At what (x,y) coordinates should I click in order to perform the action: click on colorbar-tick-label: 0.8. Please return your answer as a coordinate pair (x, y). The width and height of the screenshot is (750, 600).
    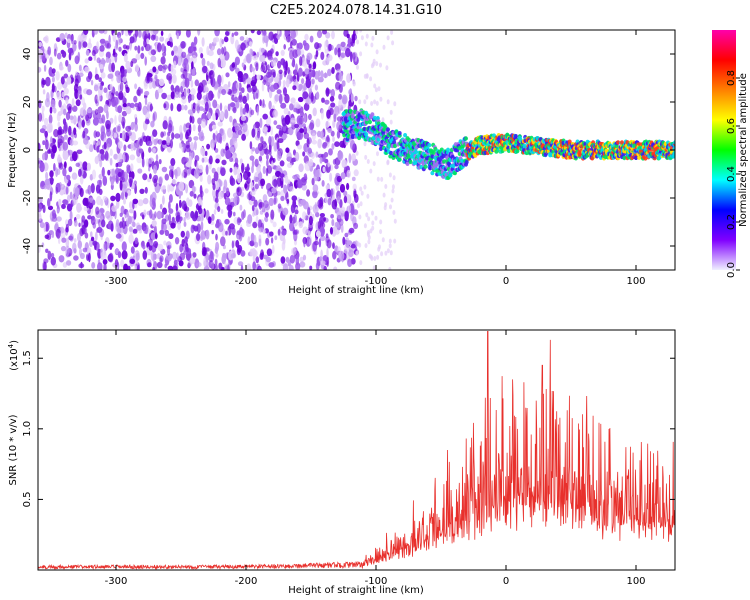
    Looking at the image, I should click on (731, 78).